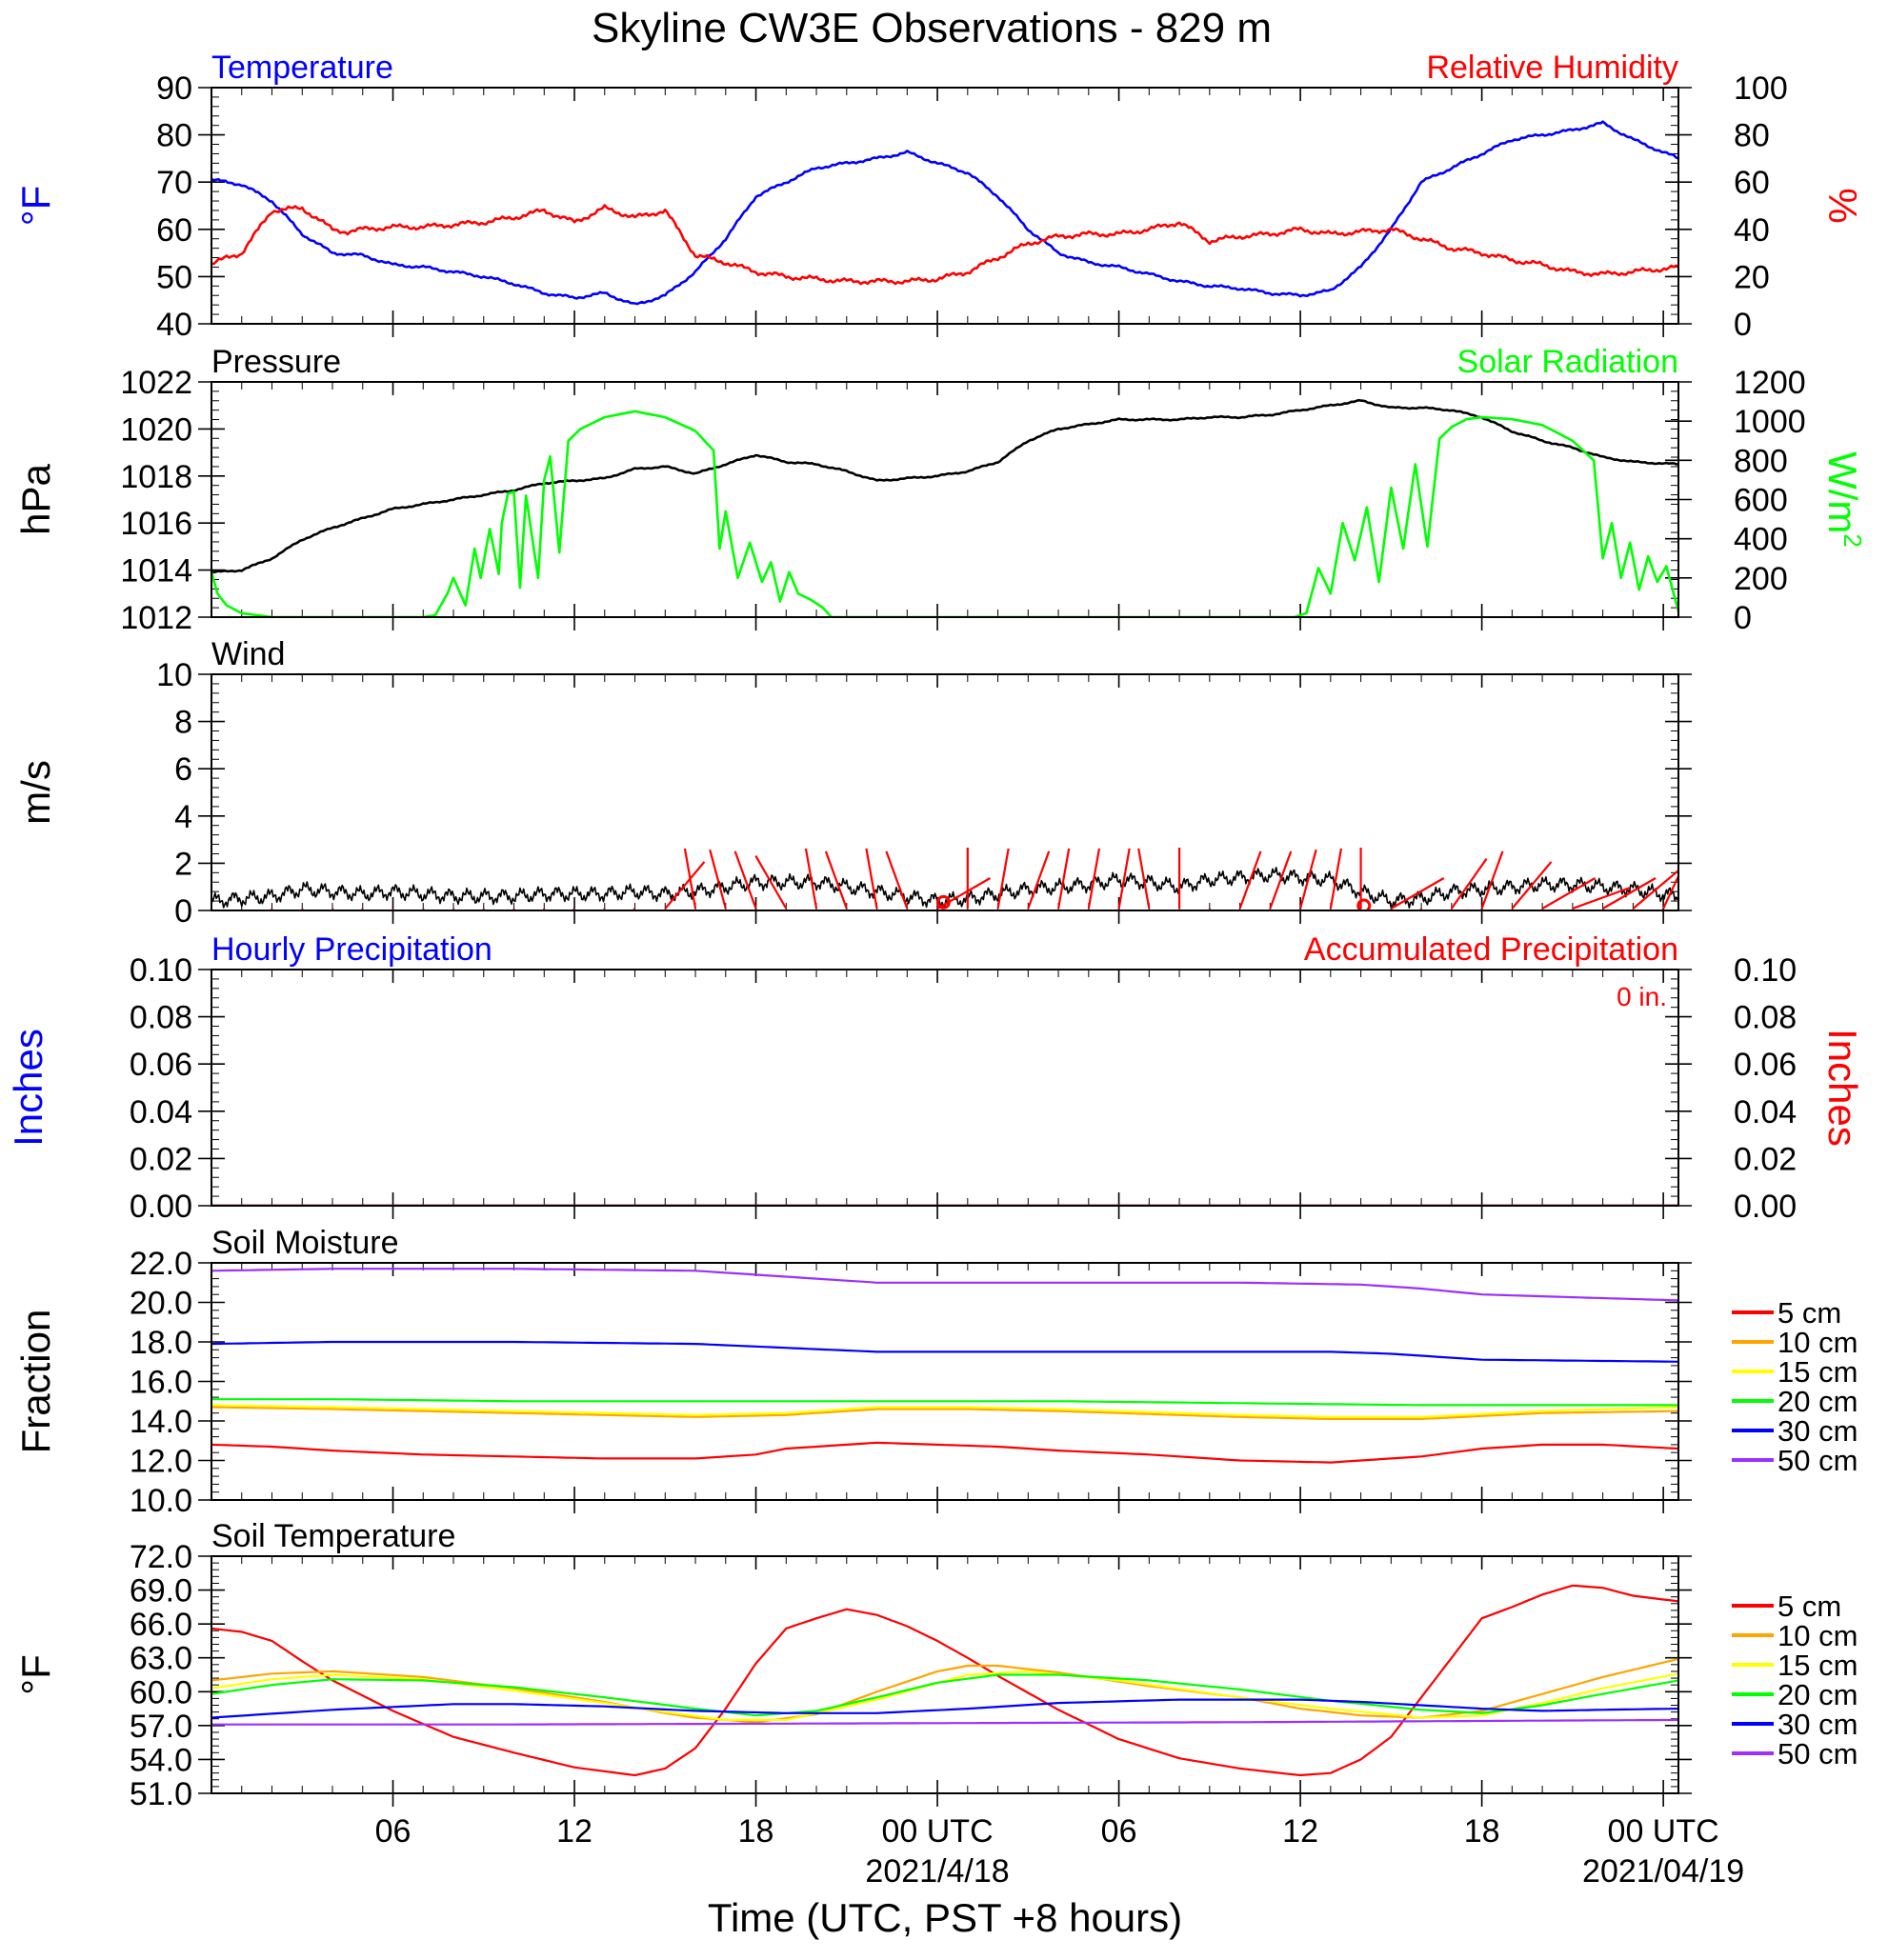  What do you see at coordinates (174, 88) in the screenshot?
I see `y-tick-label-left: 90` at bounding box center [174, 88].